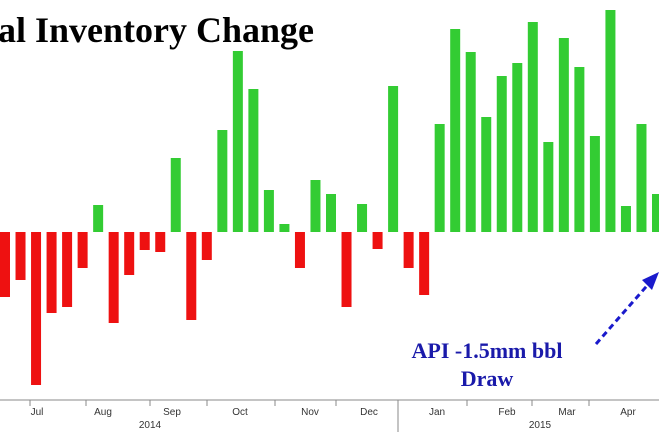 The width and height of the screenshot is (659, 432). What do you see at coordinates (369, 412) in the screenshot?
I see `month-label: Dec` at bounding box center [369, 412].